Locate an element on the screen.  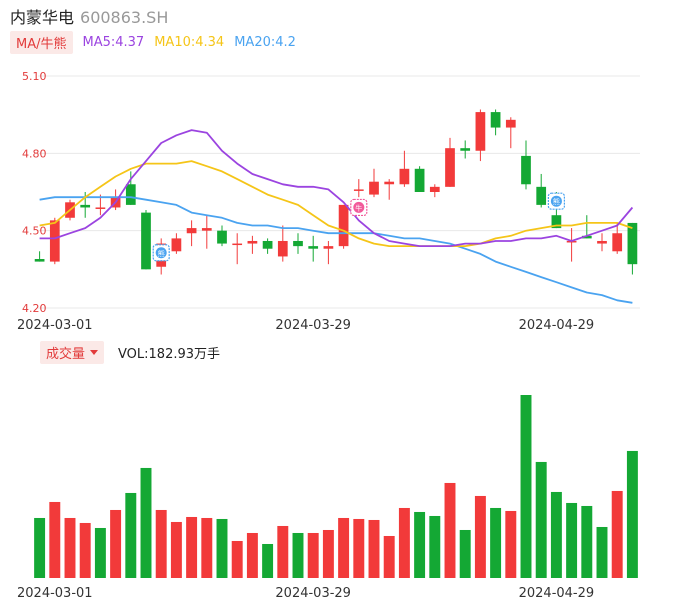
volume-legend: 成交量 VOL:182.93万手 is located at coordinates (130, 352).